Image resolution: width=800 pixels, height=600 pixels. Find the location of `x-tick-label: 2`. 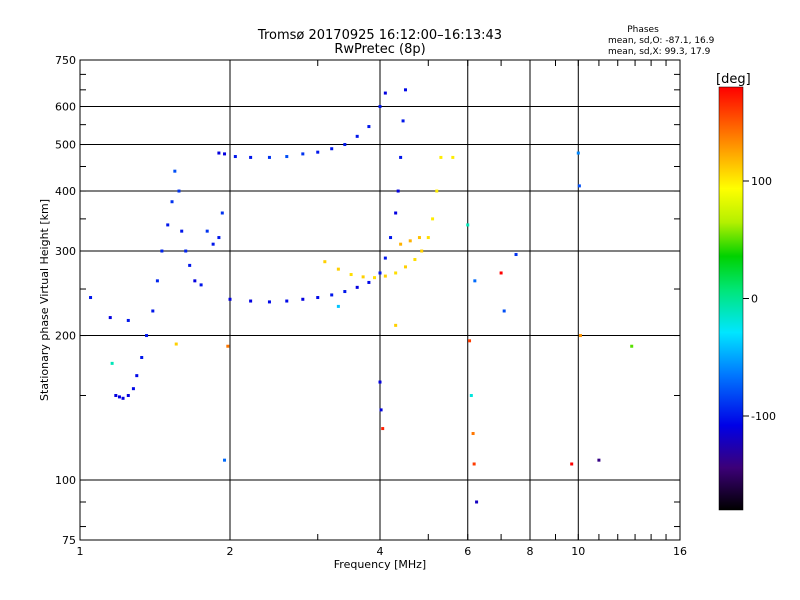

x-tick-label: 2 is located at coordinates (230, 551).